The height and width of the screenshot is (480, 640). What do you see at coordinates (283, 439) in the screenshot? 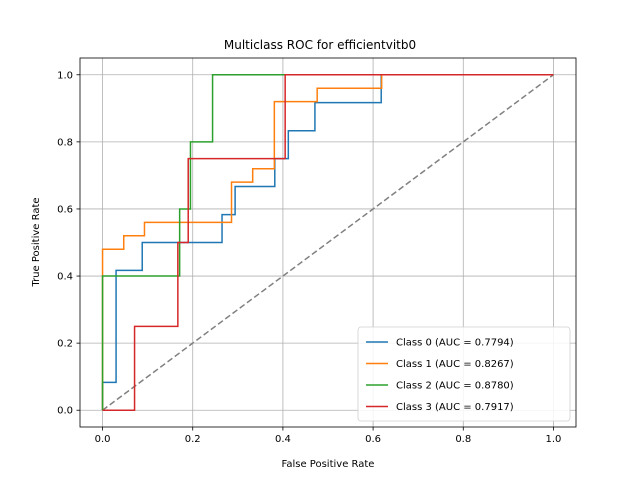
I see `x-tick-label: 0.4` at bounding box center [283, 439].